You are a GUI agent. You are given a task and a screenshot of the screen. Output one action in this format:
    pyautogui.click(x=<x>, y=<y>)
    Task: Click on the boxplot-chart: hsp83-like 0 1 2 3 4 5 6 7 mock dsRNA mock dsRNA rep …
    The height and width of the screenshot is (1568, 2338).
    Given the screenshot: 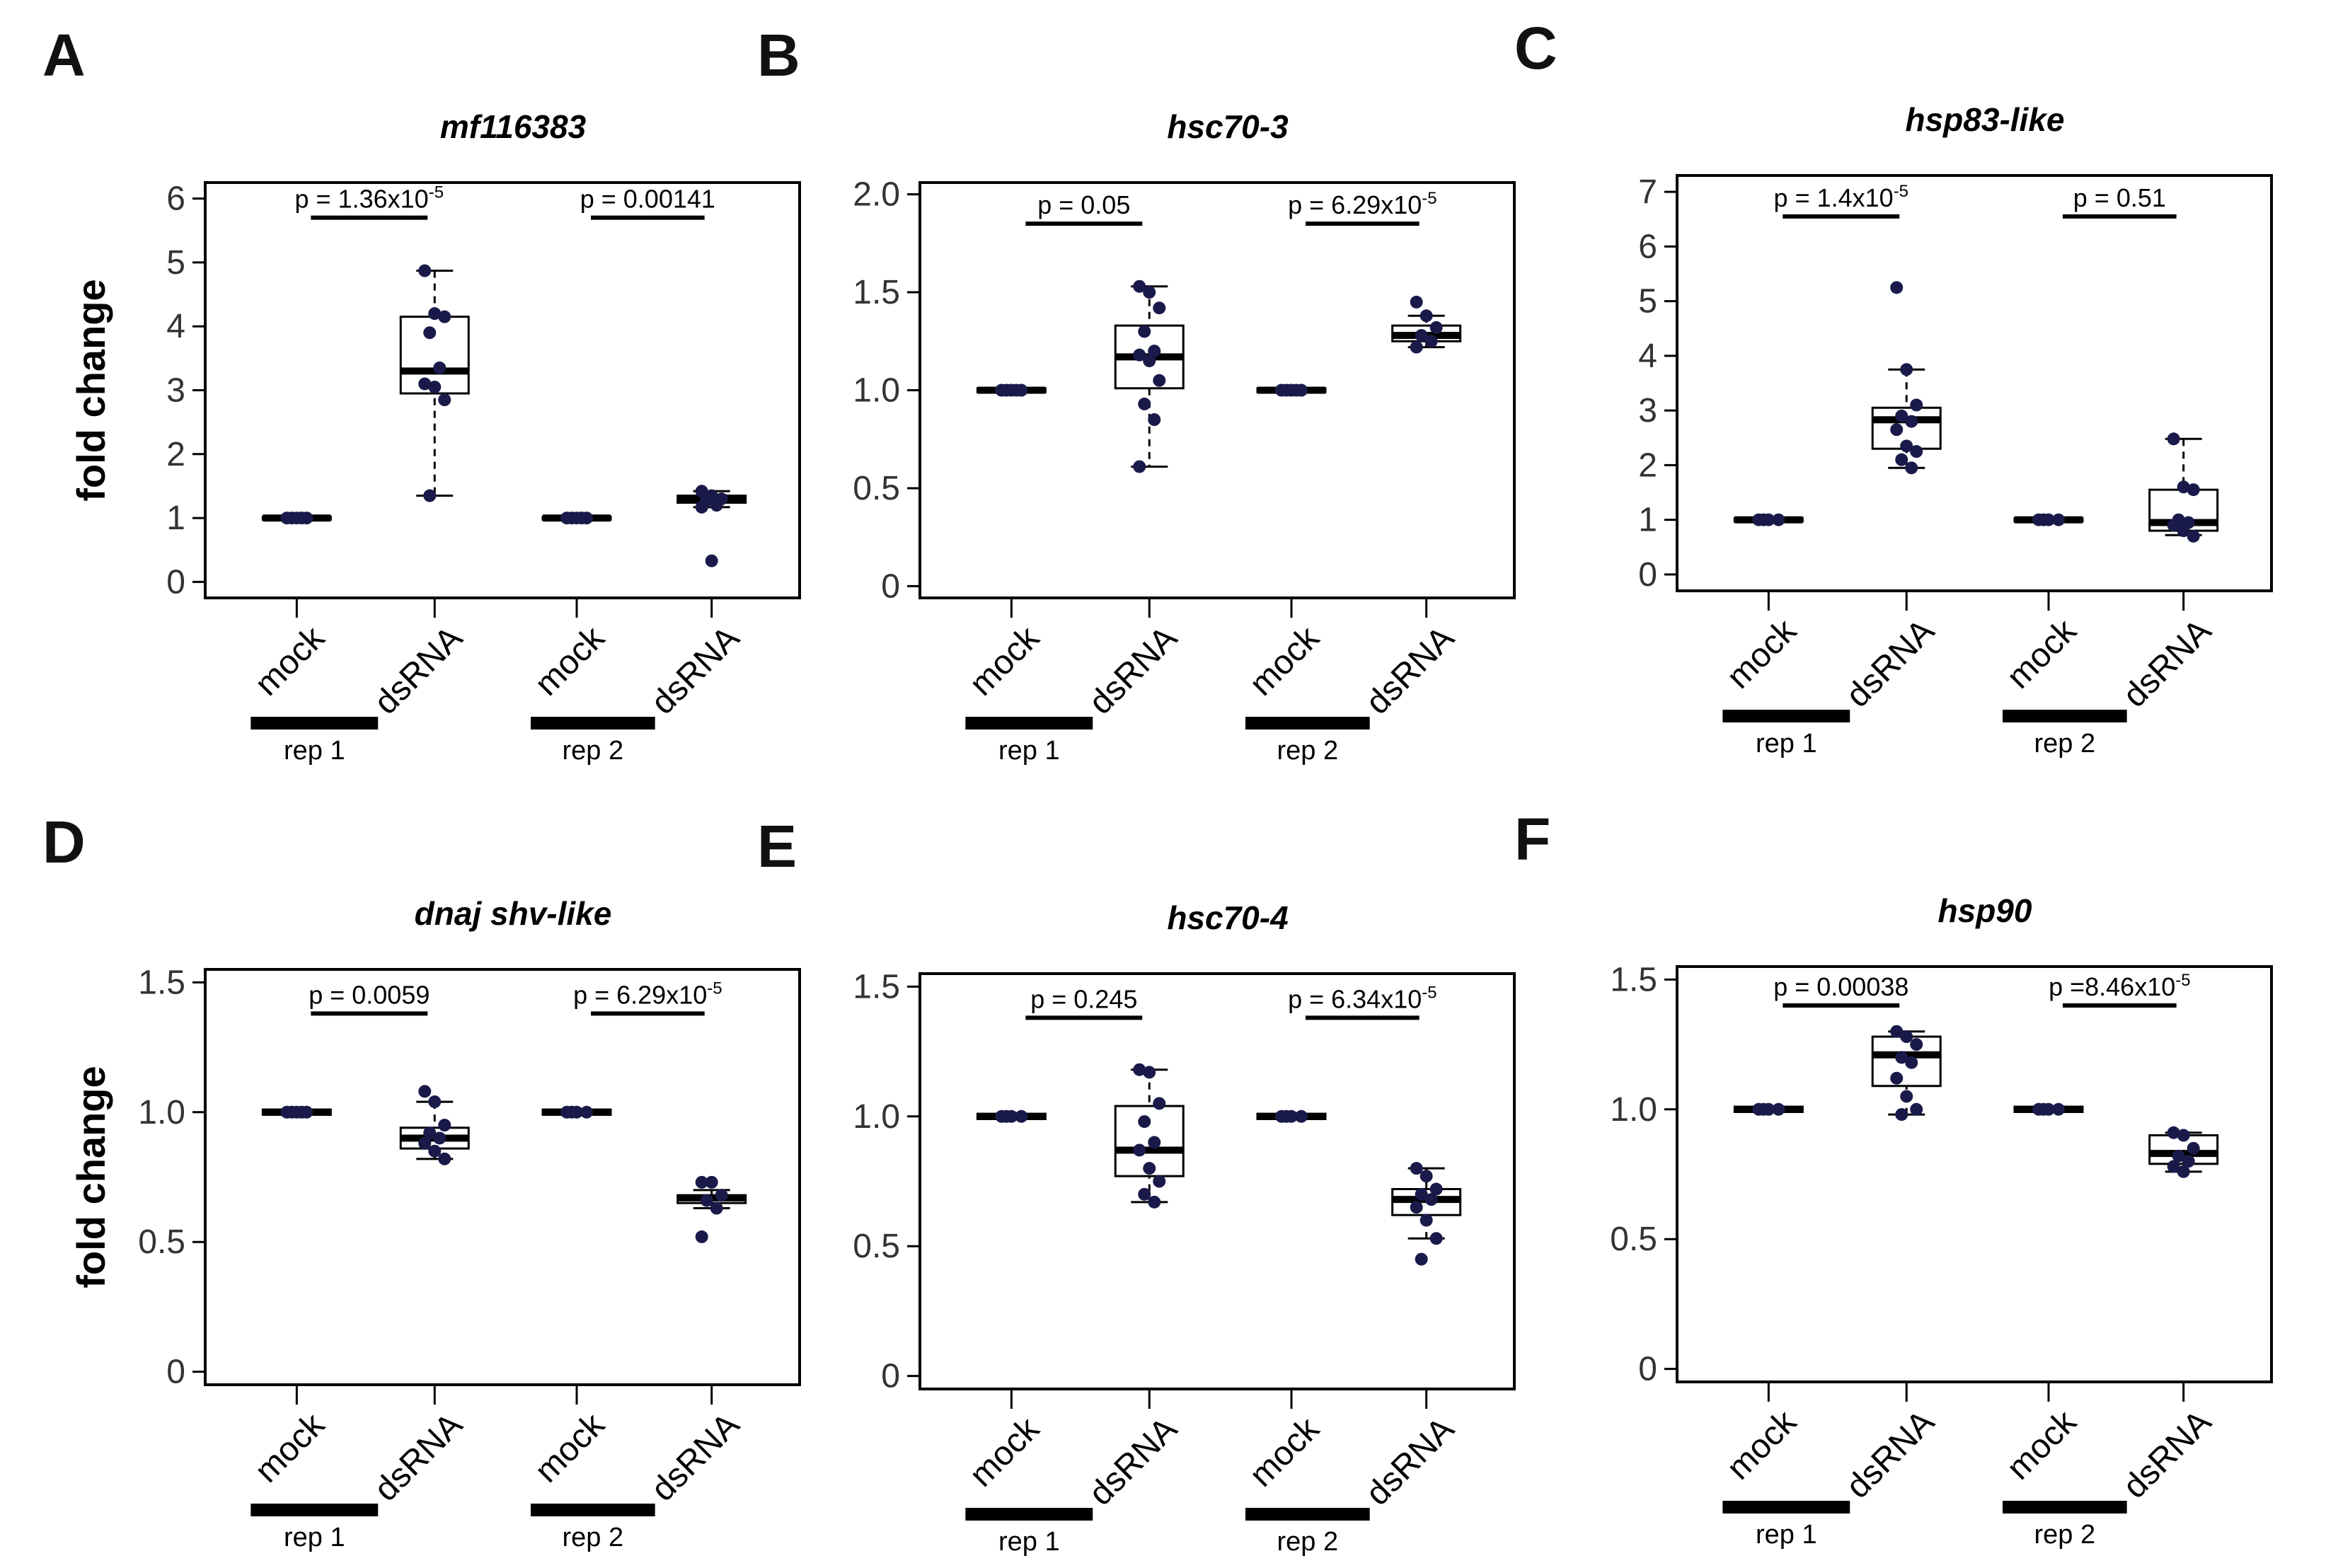 What is the action you would take?
    pyautogui.click(x=1956, y=430)
    